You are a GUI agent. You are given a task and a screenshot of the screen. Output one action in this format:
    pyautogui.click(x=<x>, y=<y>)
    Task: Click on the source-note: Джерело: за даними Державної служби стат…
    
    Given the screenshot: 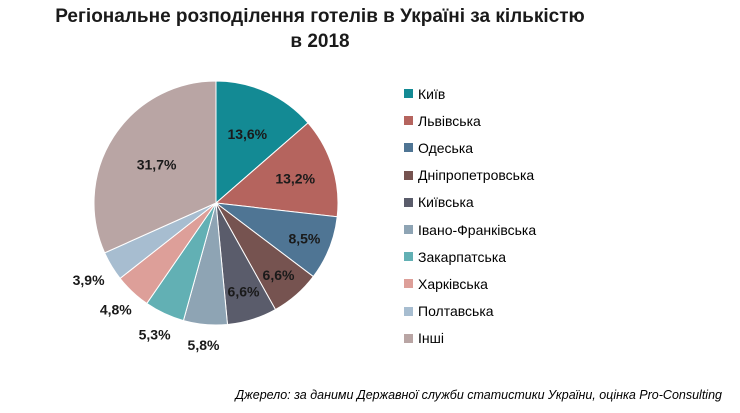 What is the action you would take?
    pyautogui.click(x=478, y=395)
    